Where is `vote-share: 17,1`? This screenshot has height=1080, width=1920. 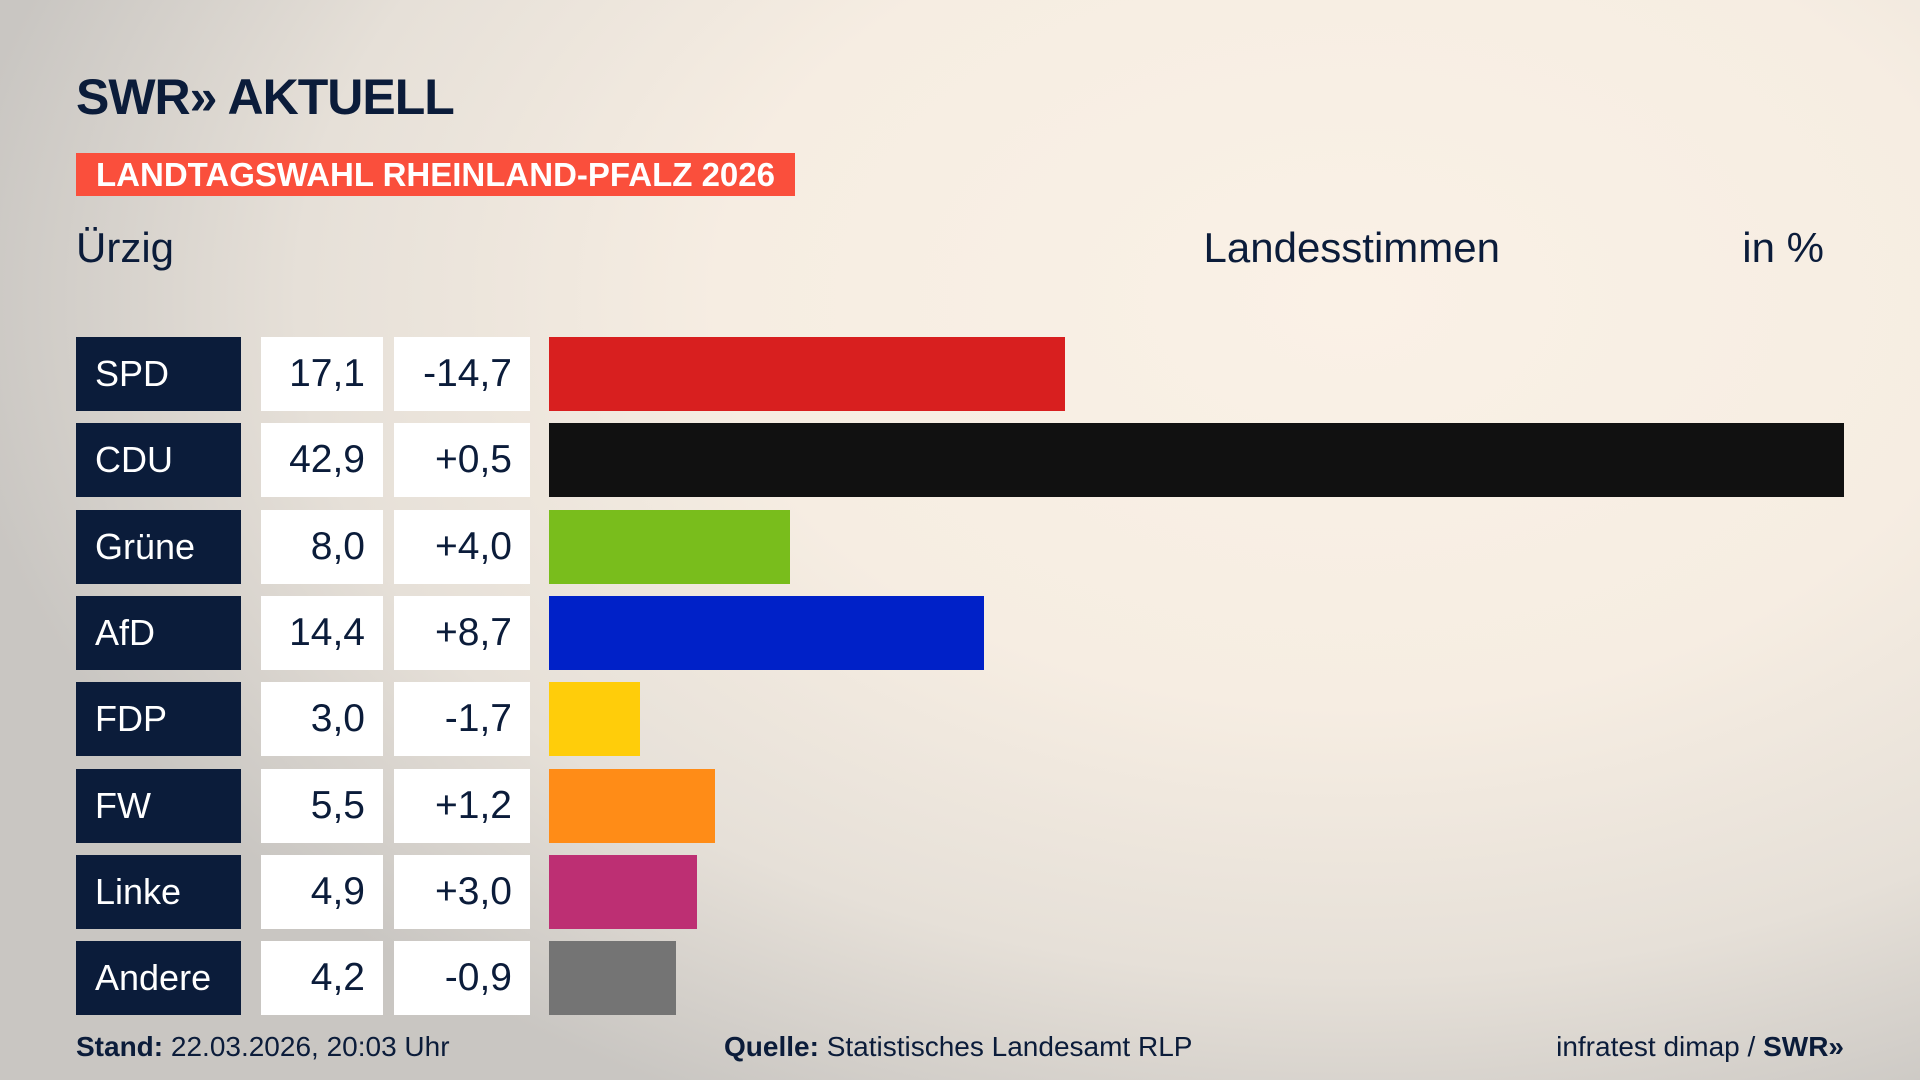 vote-share: 17,1 is located at coordinates (322, 374).